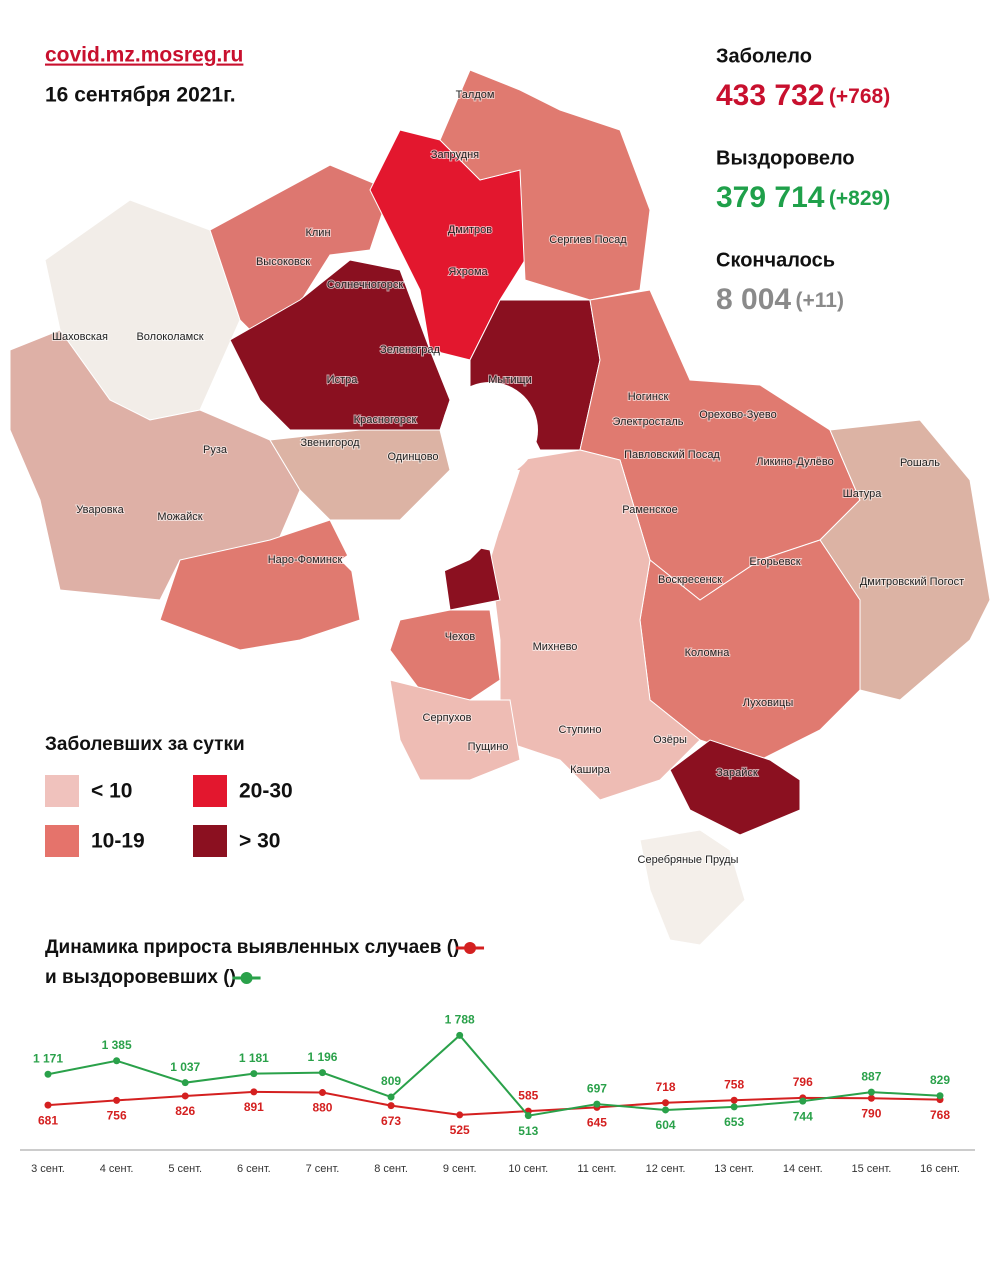 The width and height of the screenshot is (994, 1285). Describe the element at coordinates (528, 1095) in the screenshot. I see `data-label: 585` at that location.